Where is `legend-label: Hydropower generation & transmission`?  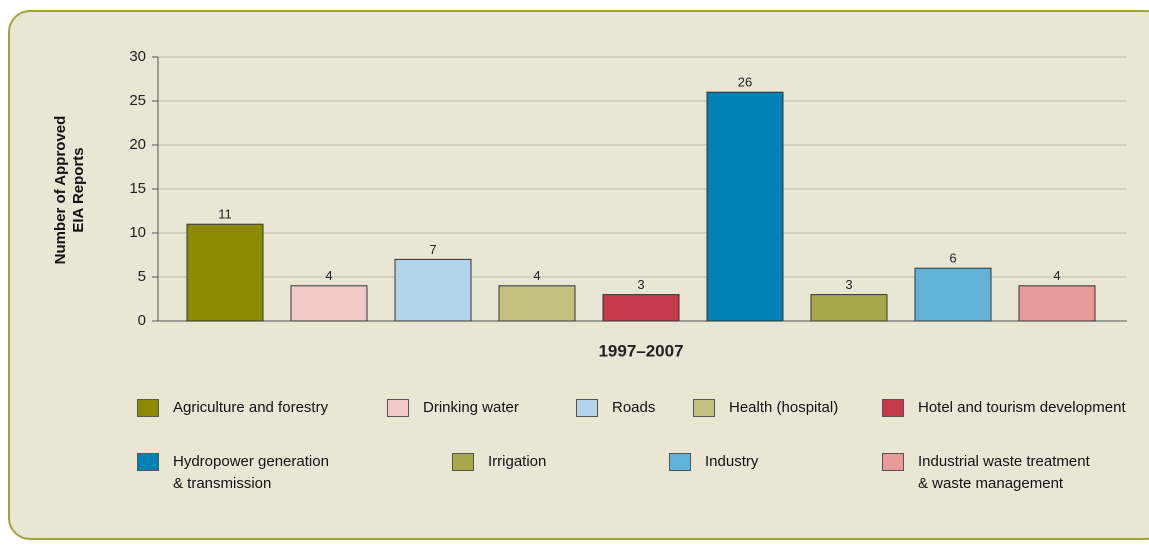
legend-label: Hydropower generation & transmission is located at coordinates (251, 472).